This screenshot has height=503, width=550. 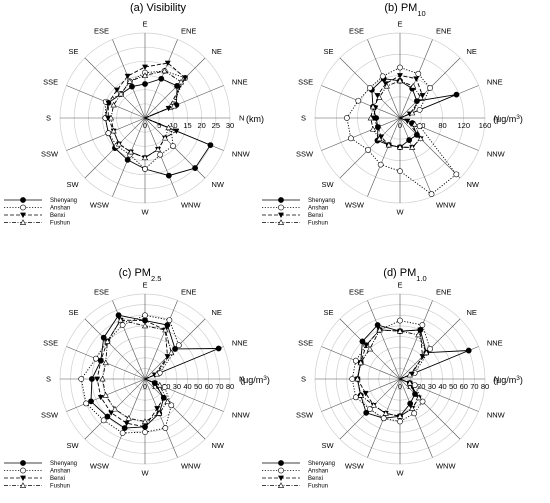 What do you see at coordinates (158, 8) in the screenshot?
I see `chart-title: (a) Visibility` at bounding box center [158, 8].